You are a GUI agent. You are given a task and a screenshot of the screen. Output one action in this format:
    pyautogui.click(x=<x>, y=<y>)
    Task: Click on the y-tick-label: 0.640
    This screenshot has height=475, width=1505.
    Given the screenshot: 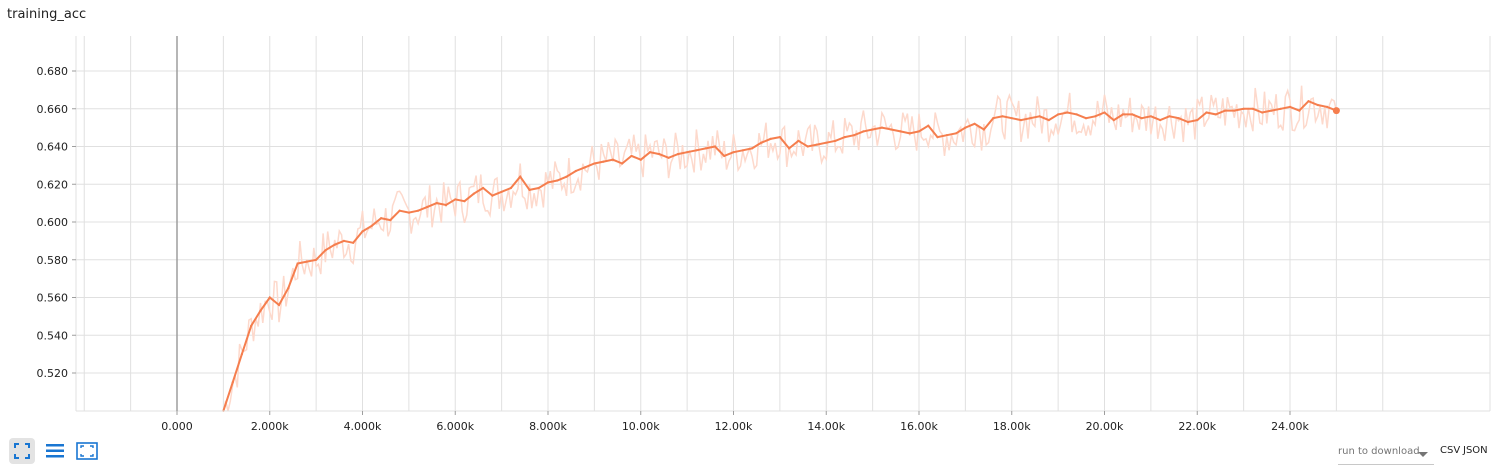 What is the action you would take?
    pyautogui.click(x=53, y=147)
    